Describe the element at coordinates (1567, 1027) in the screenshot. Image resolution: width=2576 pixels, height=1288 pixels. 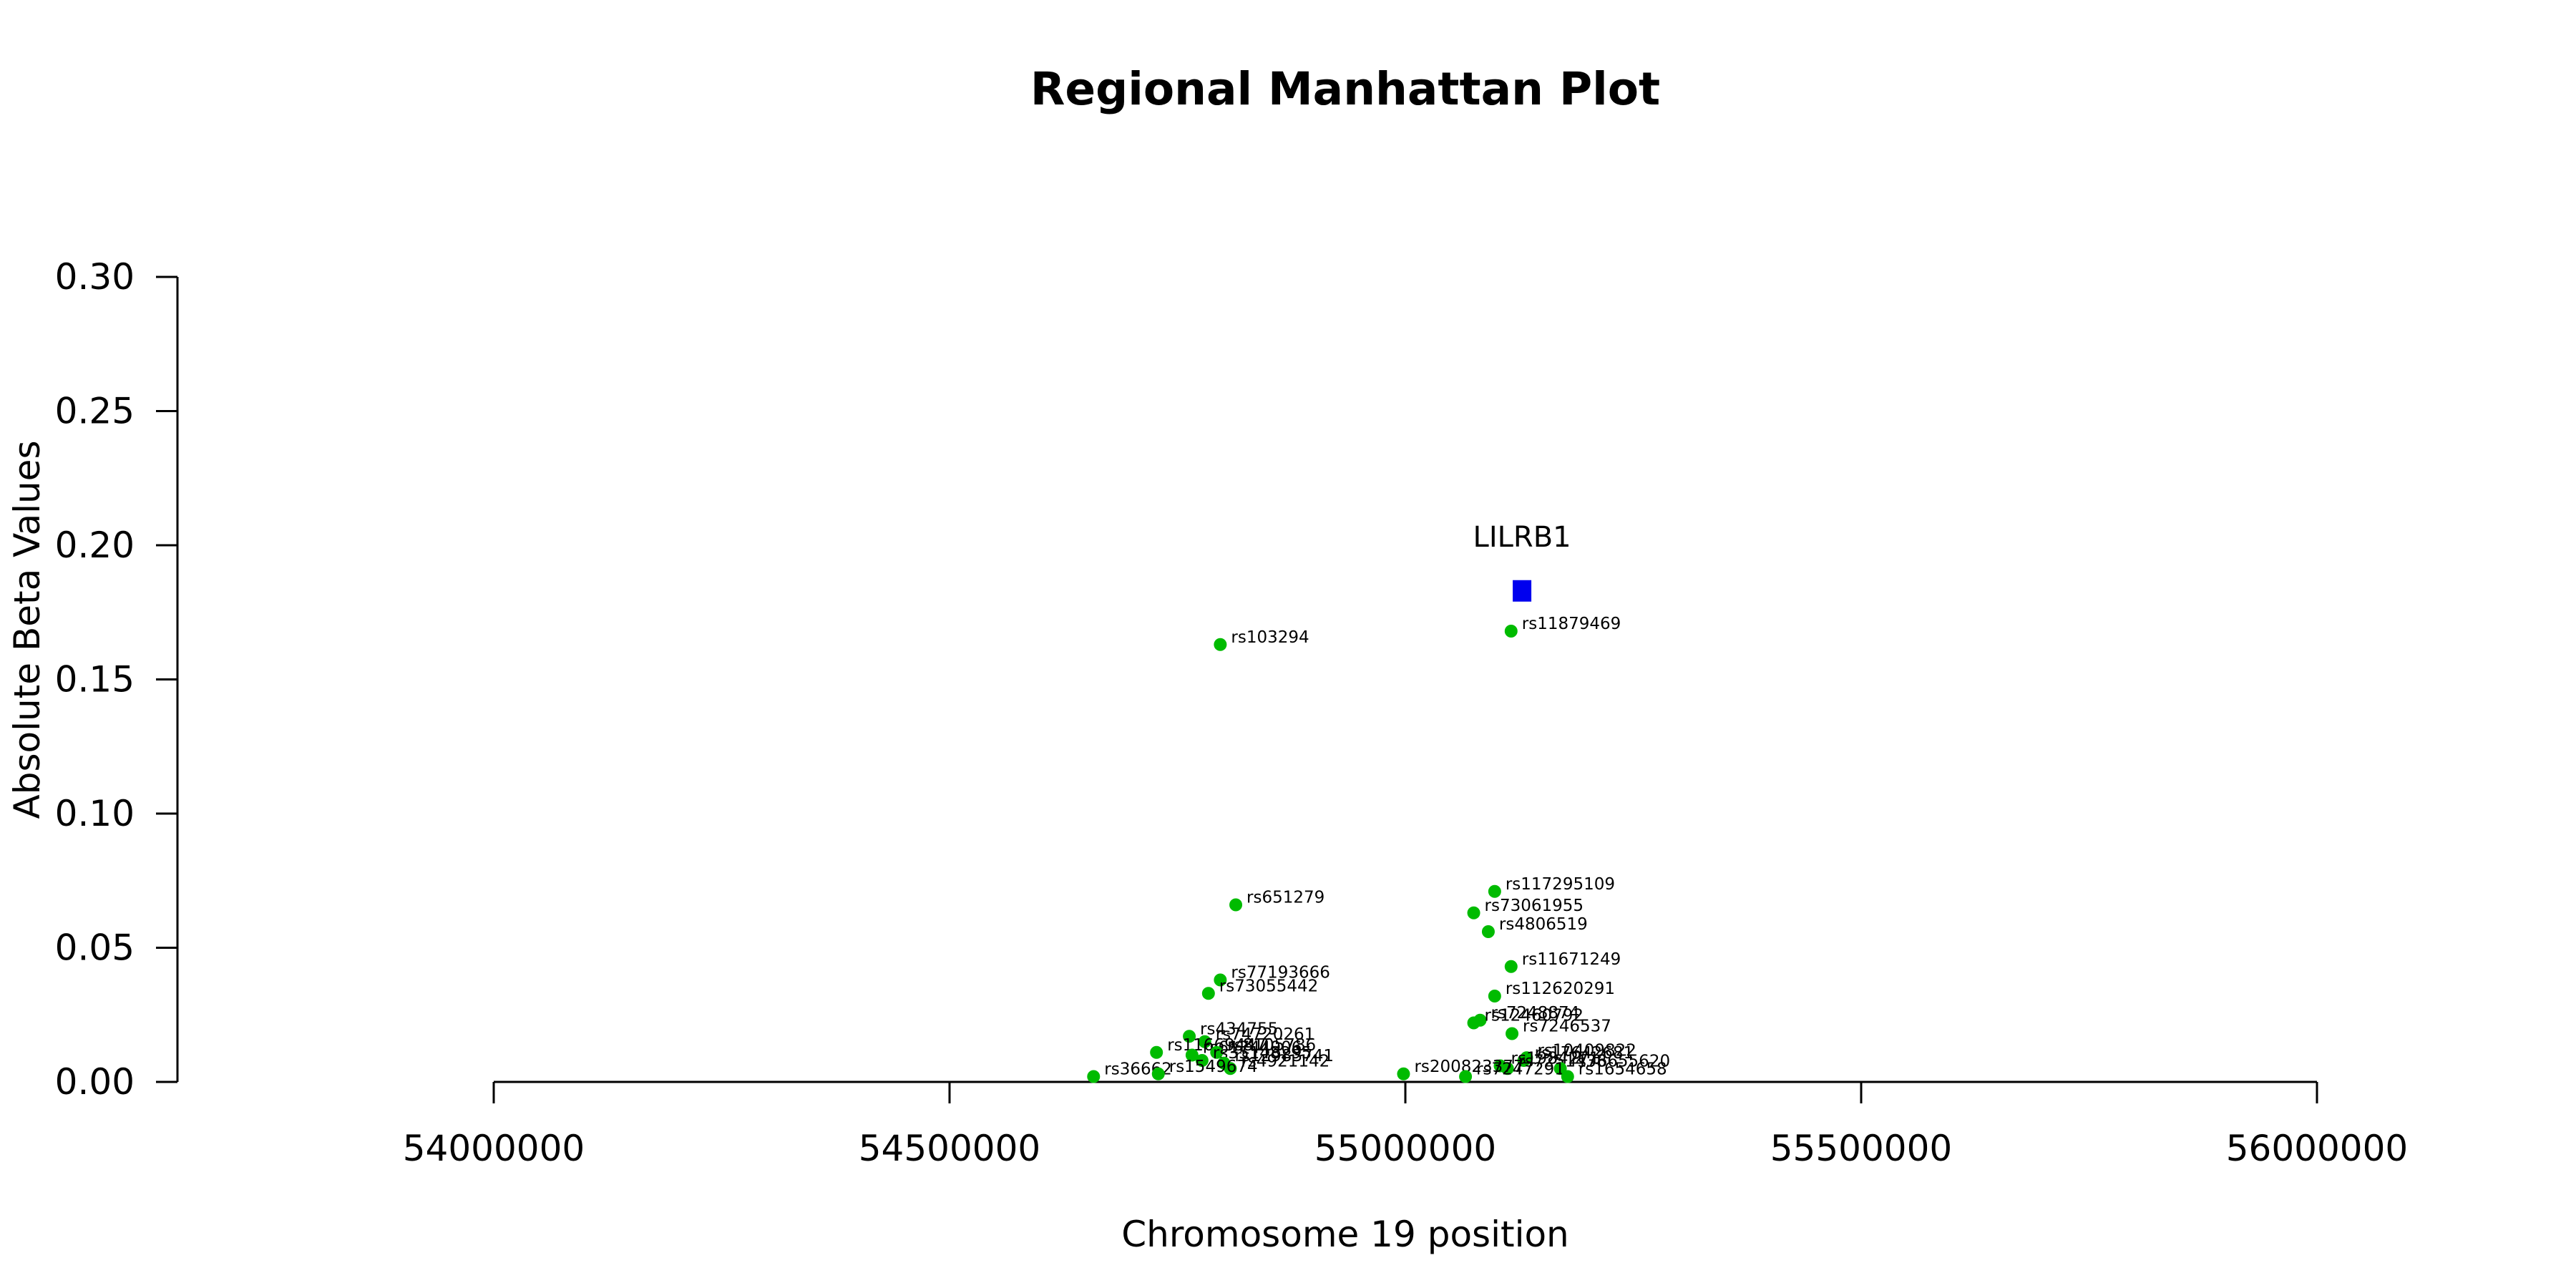
I see `snp-label: rs7246537` at that location.